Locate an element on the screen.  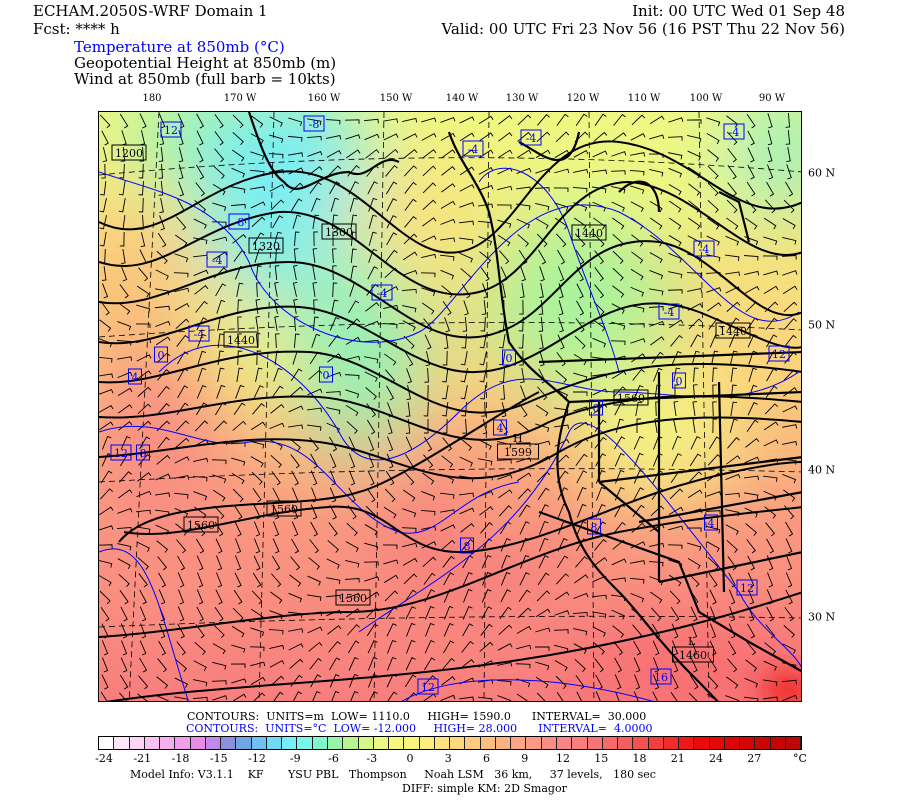
longitude-label: 110 W is located at coordinates (644, 98).